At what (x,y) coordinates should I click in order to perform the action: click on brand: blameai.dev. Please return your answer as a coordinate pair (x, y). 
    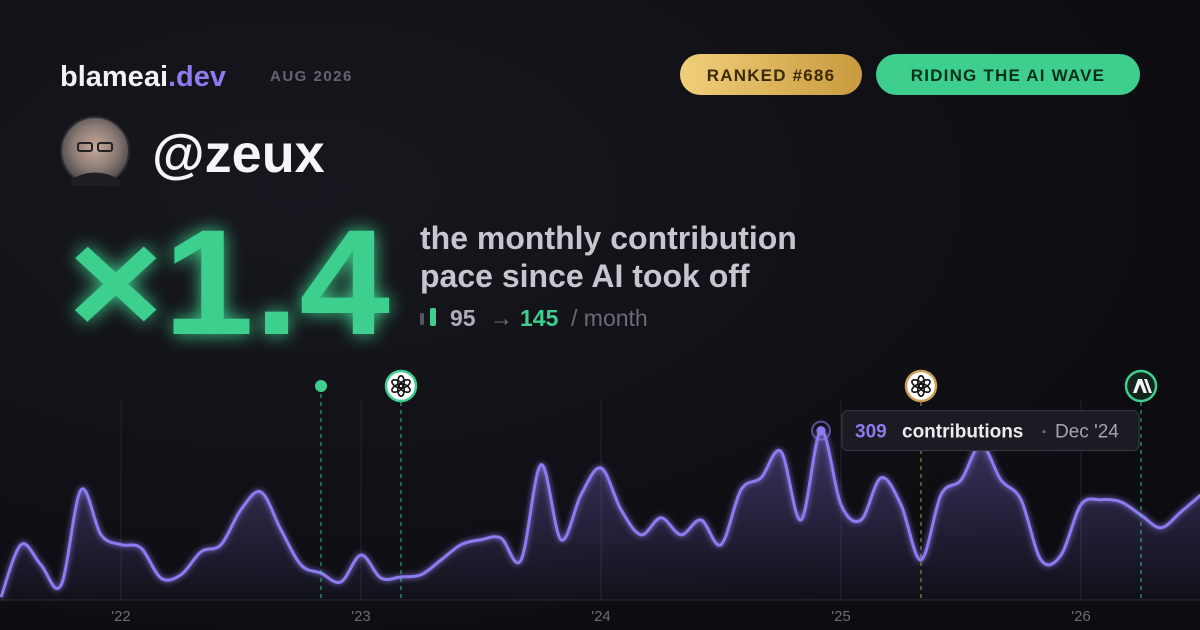
    Looking at the image, I should click on (143, 77).